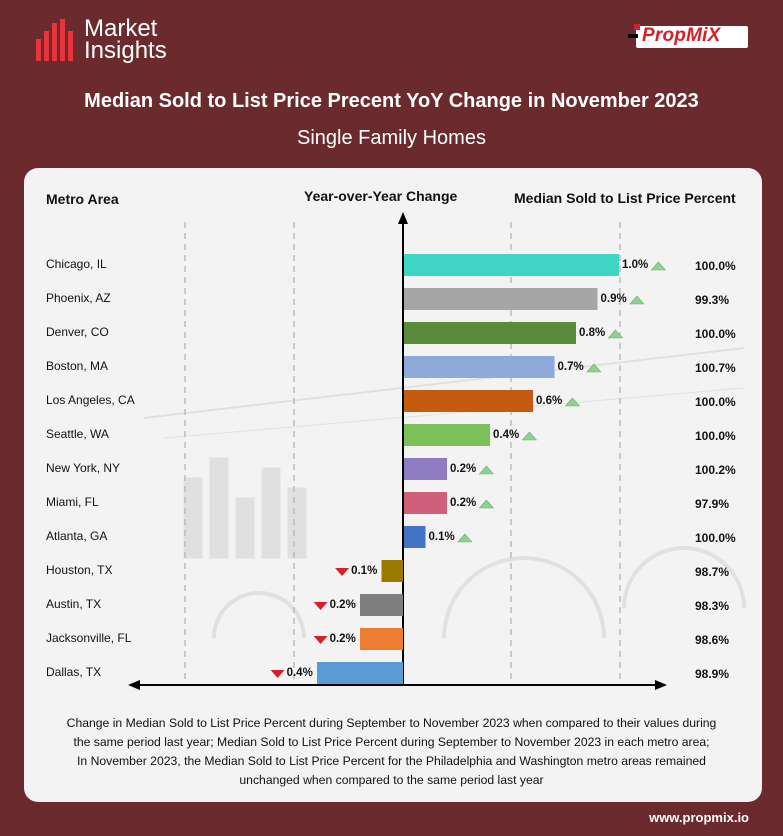 The height and width of the screenshot is (836, 783). What do you see at coordinates (77, 536) in the screenshot?
I see `metro-label: Atlanta, GA` at bounding box center [77, 536].